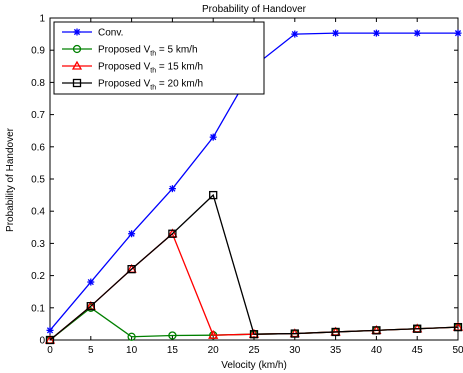 Image resolution: width=463 pixels, height=373 pixels. I want to click on y-tick-label: 0.9, so click(38, 51).